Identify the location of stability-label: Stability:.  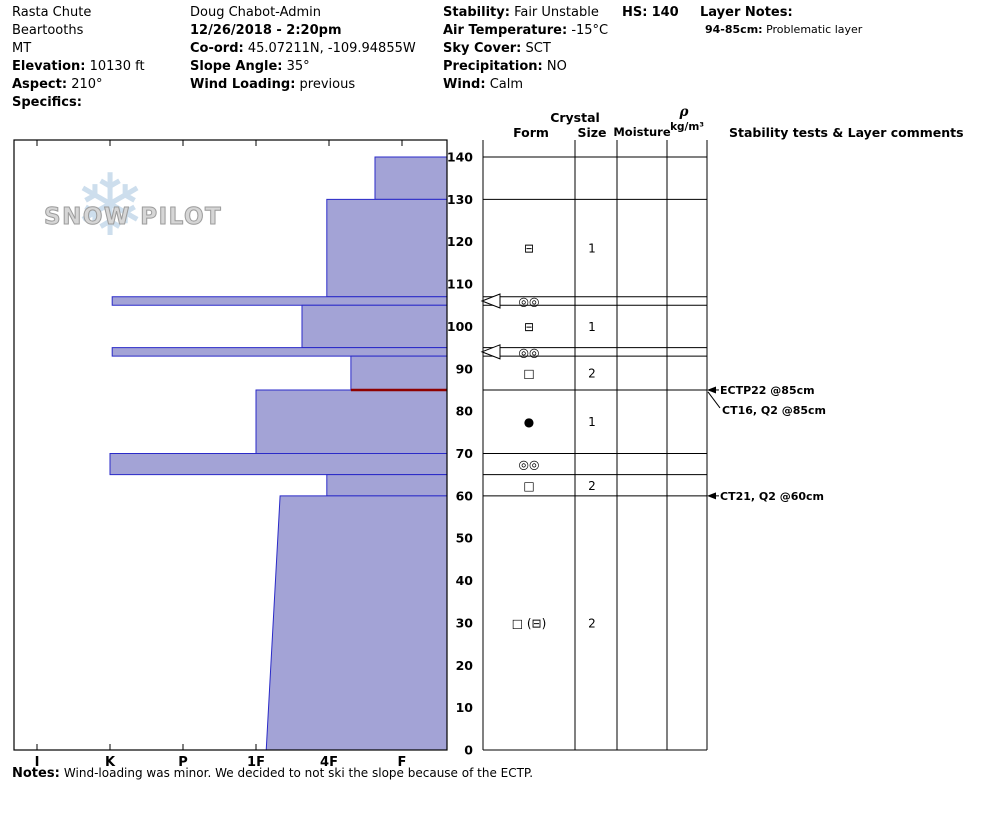
(476, 12).